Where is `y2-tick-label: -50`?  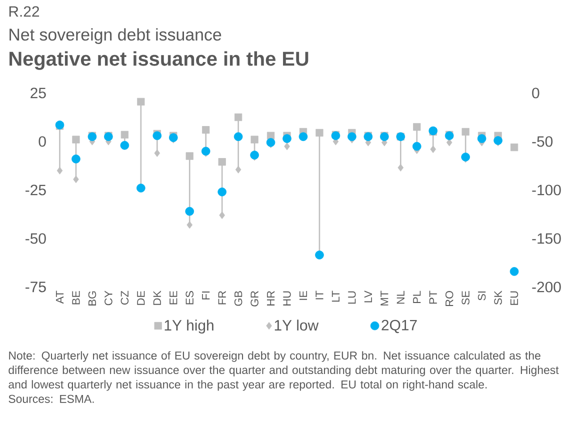 y2-tick-label: -50 is located at coordinates (542, 141).